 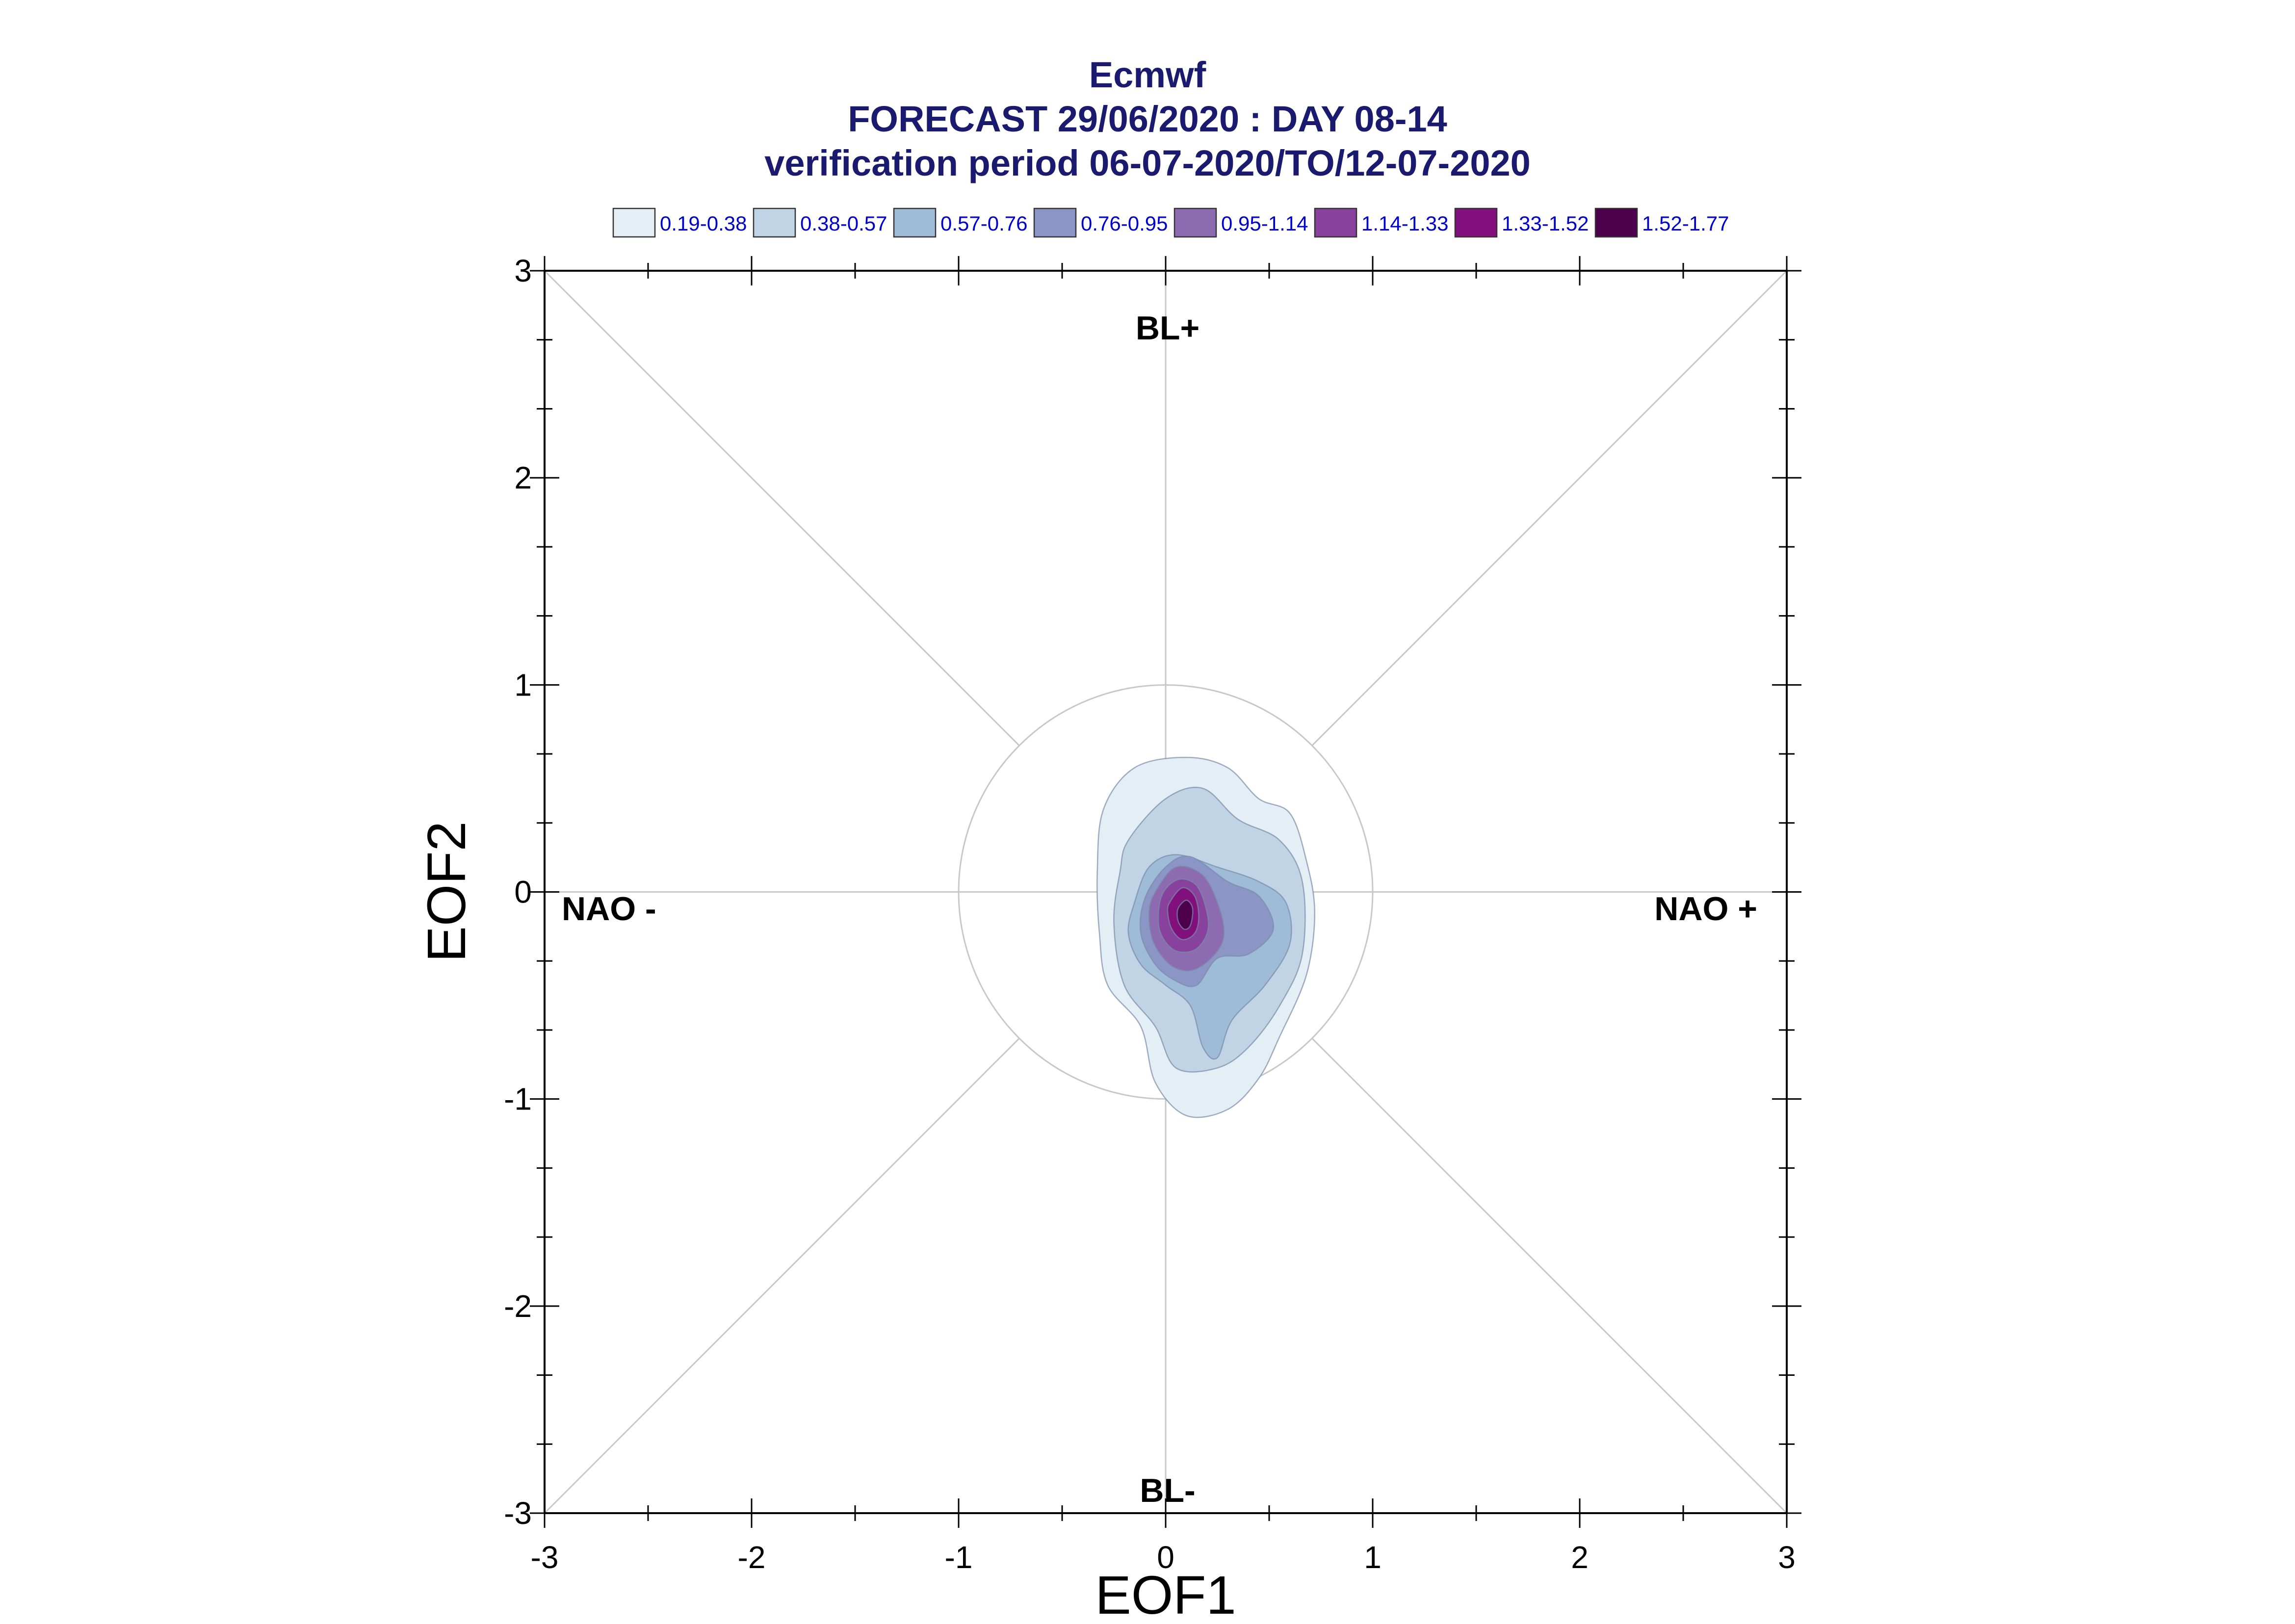 What do you see at coordinates (609, 909) in the screenshot?
I see `regime-label-left: NAO -` at bounding box center [609, 909].